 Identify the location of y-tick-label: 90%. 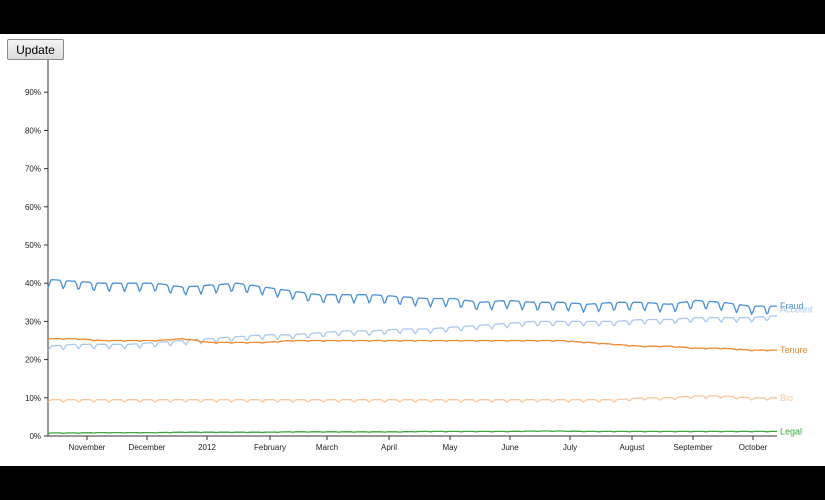
(33, 92).